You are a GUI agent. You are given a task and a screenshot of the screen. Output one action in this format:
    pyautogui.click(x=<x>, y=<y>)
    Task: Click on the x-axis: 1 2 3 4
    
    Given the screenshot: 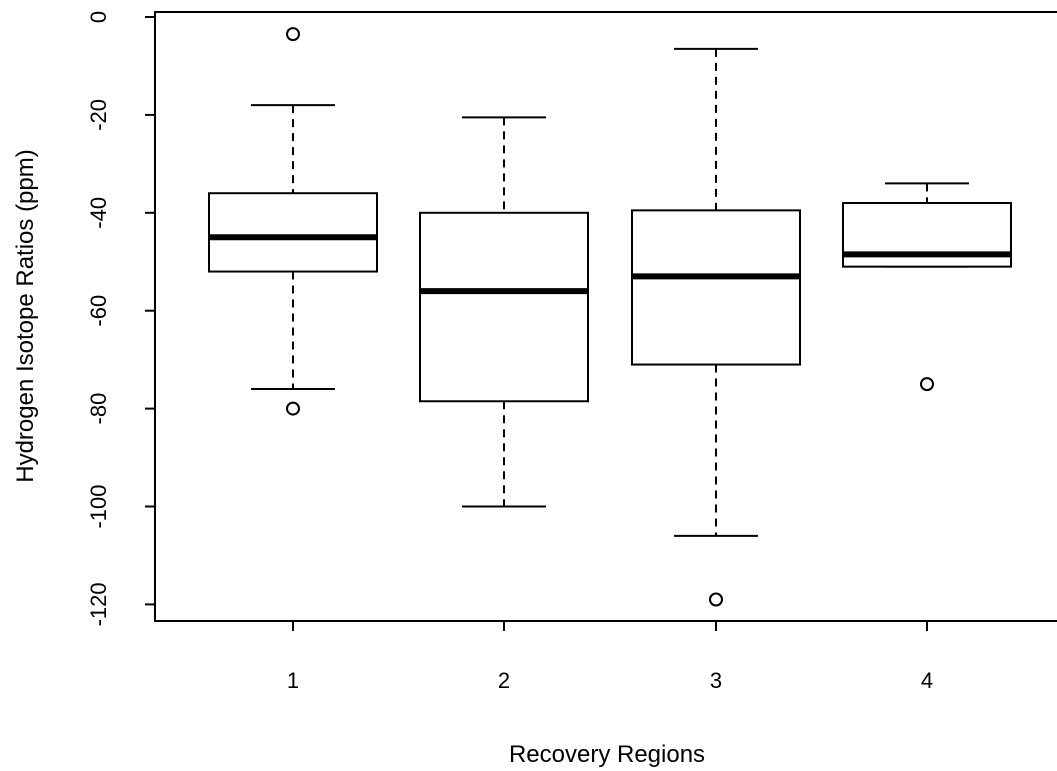 What is the action you would take?
    pyautogui.click(x=610, y=657)
    